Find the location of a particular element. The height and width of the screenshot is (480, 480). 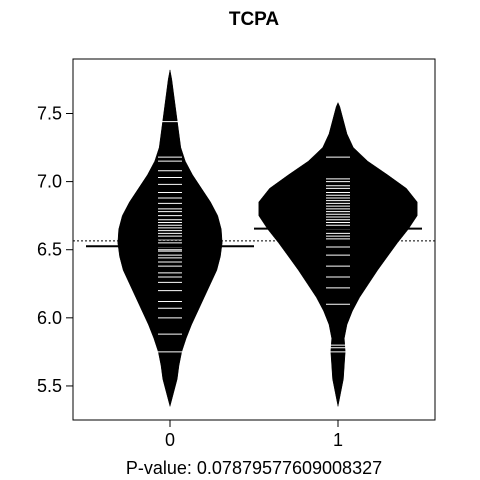

y-axis: 5.5 6.0 6.5 7.0 7.5 is located at coordinates (55, 249).